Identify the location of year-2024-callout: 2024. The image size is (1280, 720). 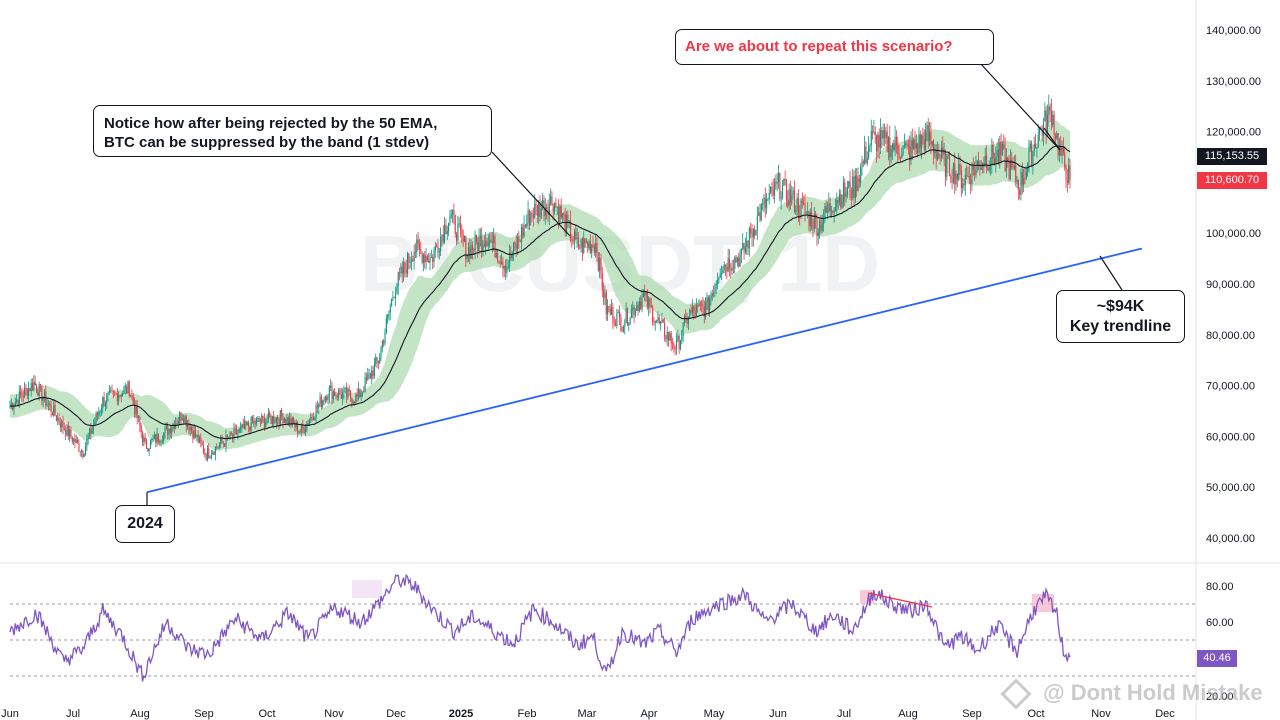
(145, 524).